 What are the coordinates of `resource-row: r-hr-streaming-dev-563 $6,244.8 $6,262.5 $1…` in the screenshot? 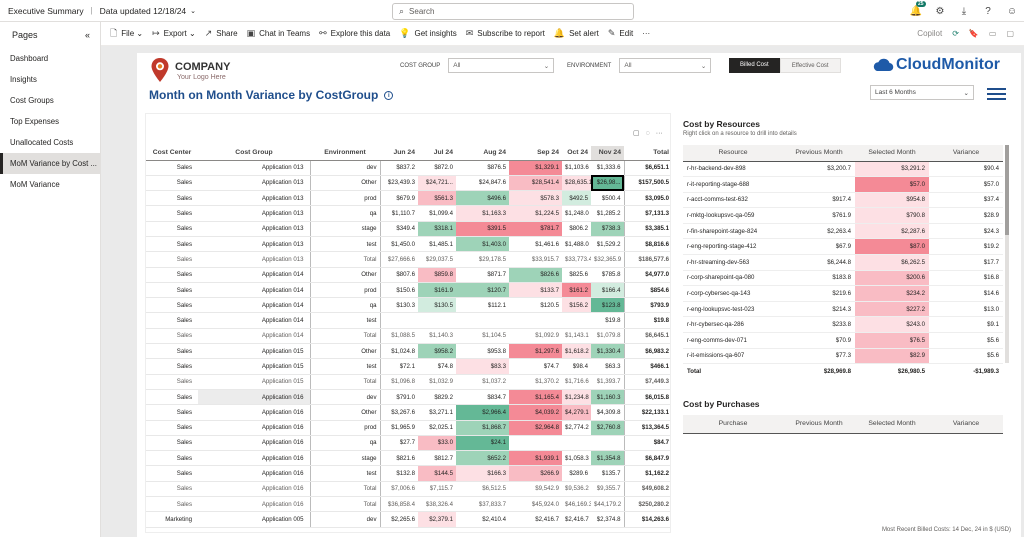 It's located at (843, 262).